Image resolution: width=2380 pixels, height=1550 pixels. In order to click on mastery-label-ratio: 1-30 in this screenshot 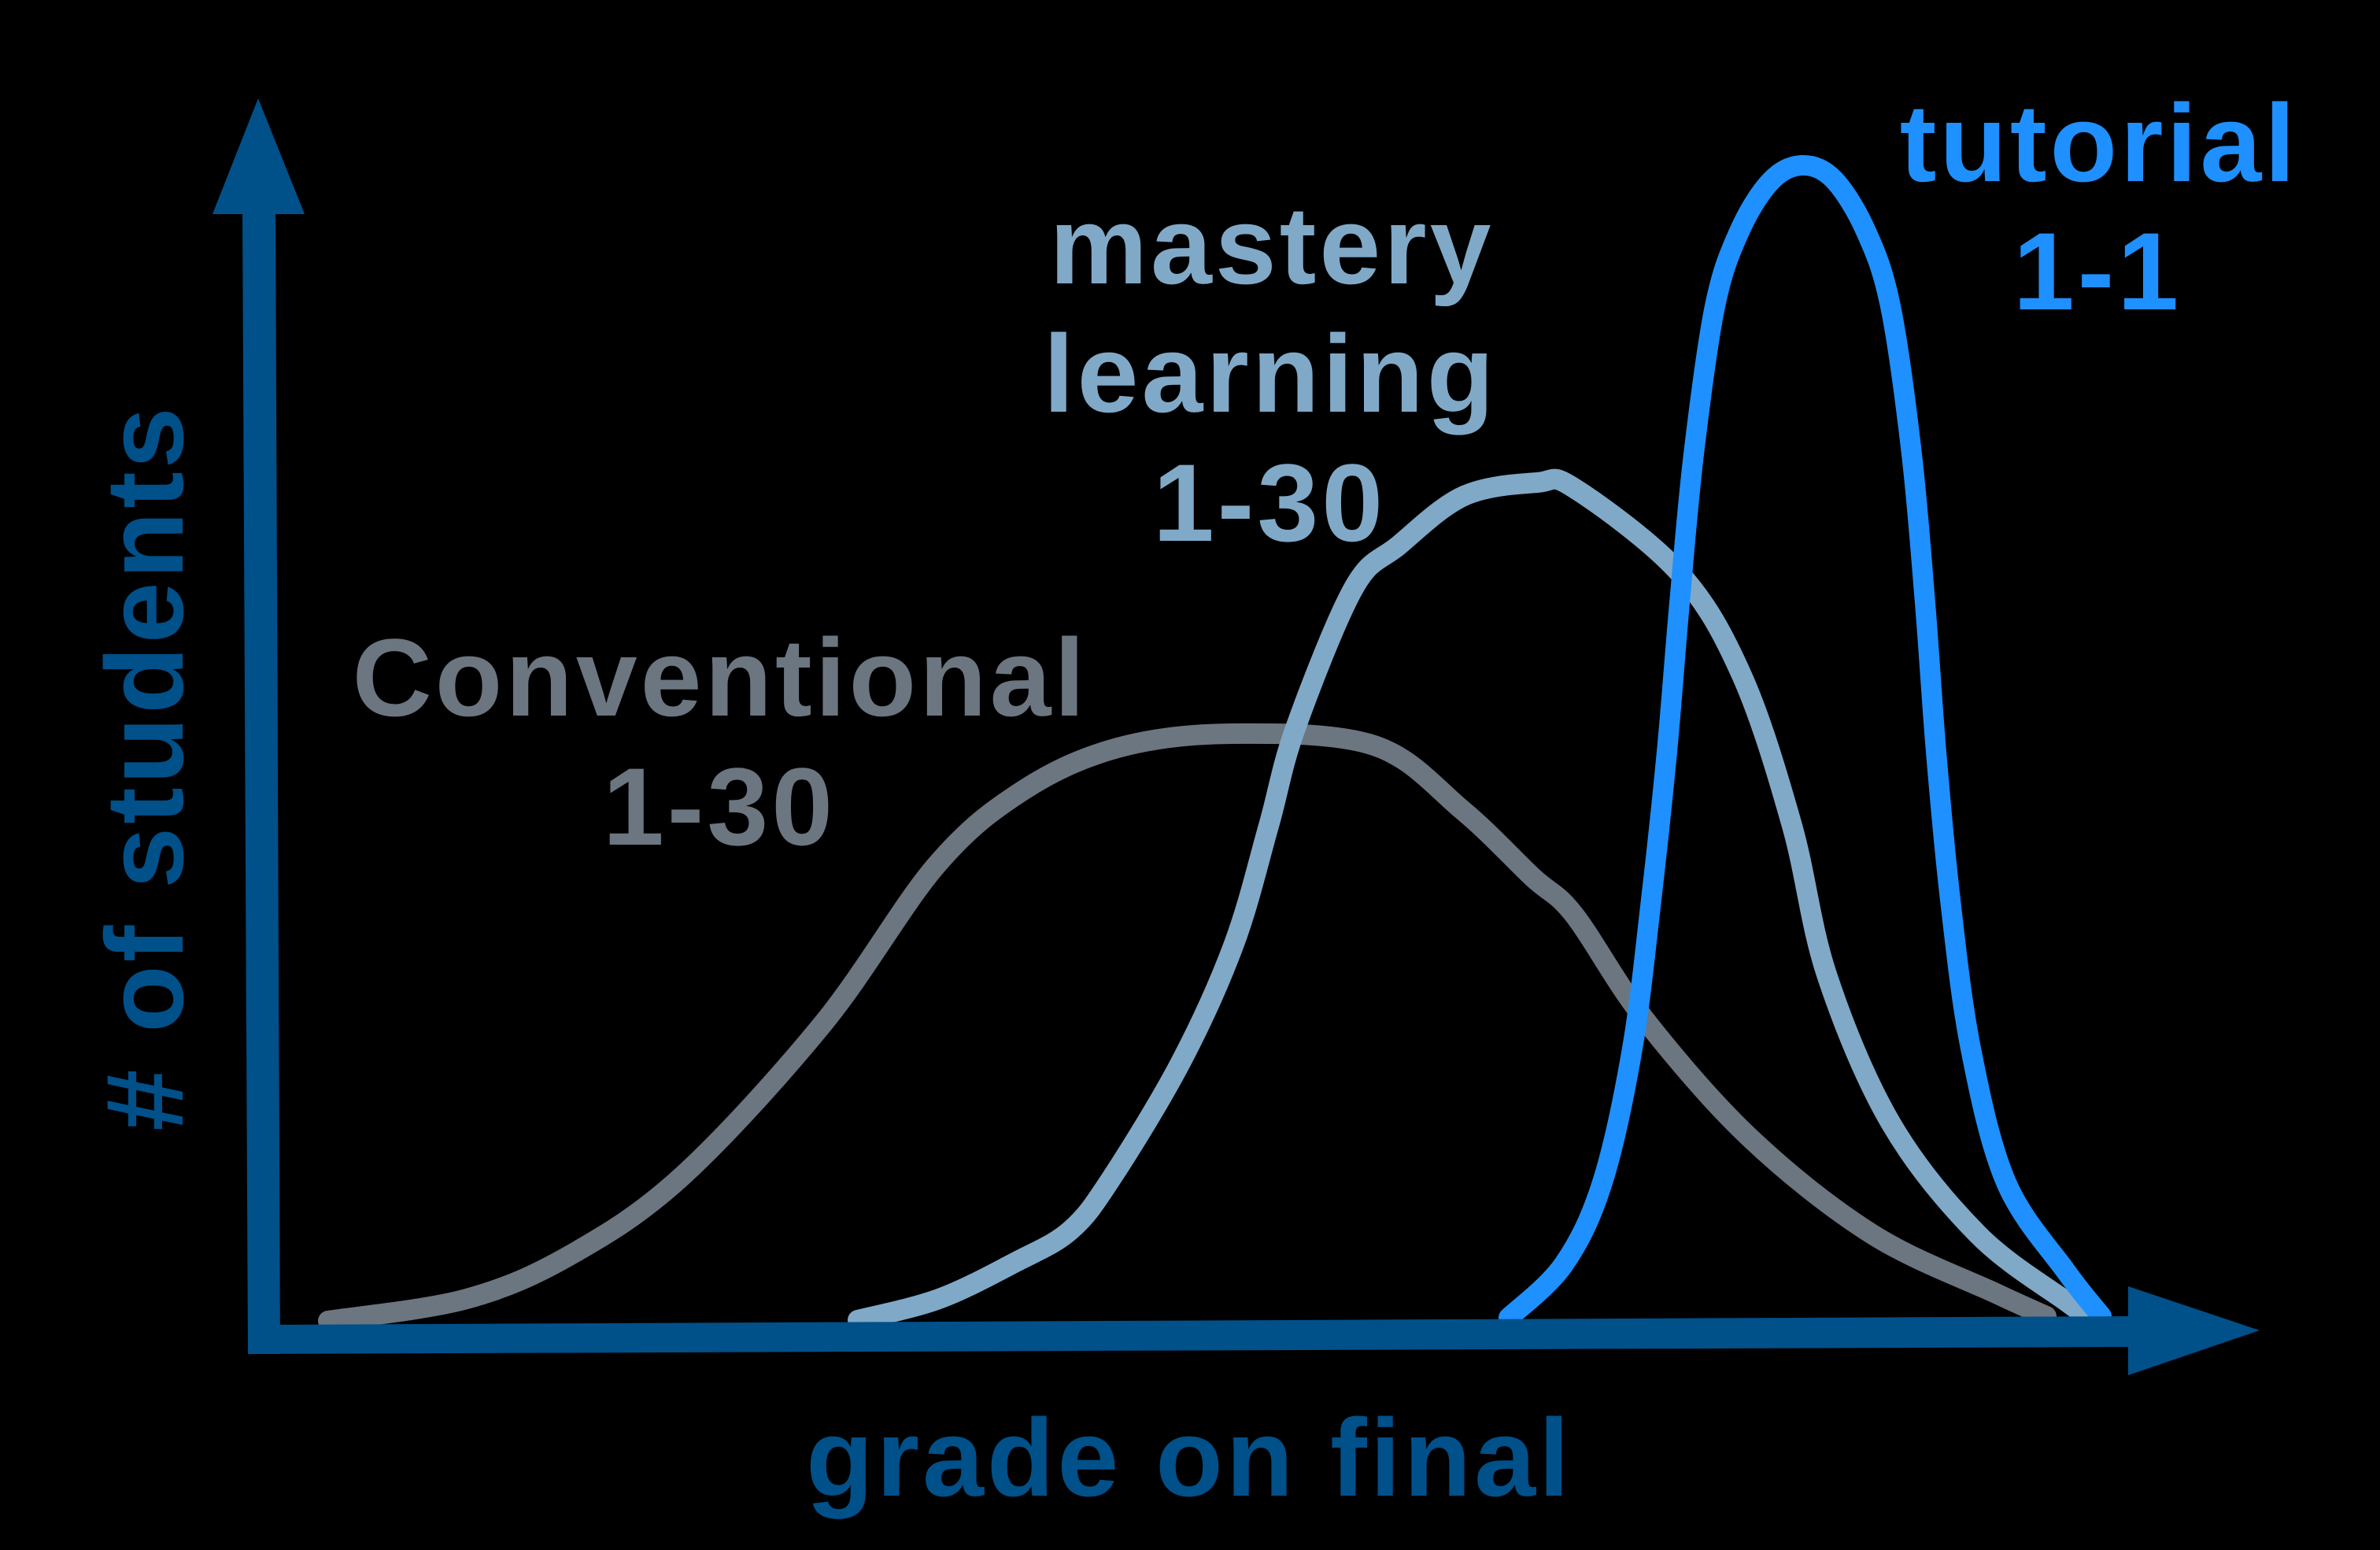, I will do `click(1269, 502)`.